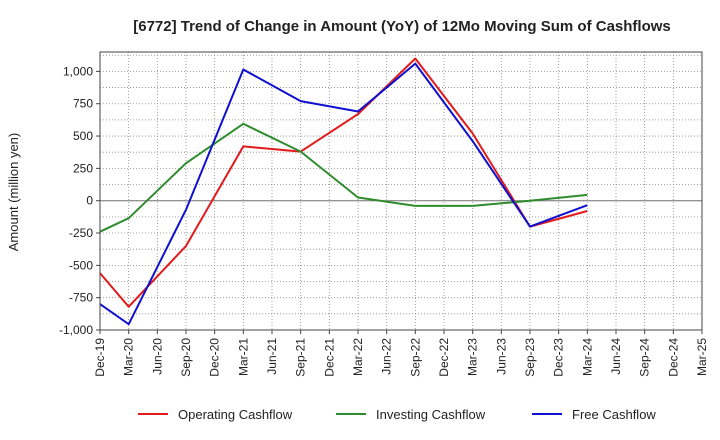 Image resolution: width=720 pixels, height=440 pixels. I want to click on legend-label-investing-cashflow: Investing Cashflow, so click(431, 414).